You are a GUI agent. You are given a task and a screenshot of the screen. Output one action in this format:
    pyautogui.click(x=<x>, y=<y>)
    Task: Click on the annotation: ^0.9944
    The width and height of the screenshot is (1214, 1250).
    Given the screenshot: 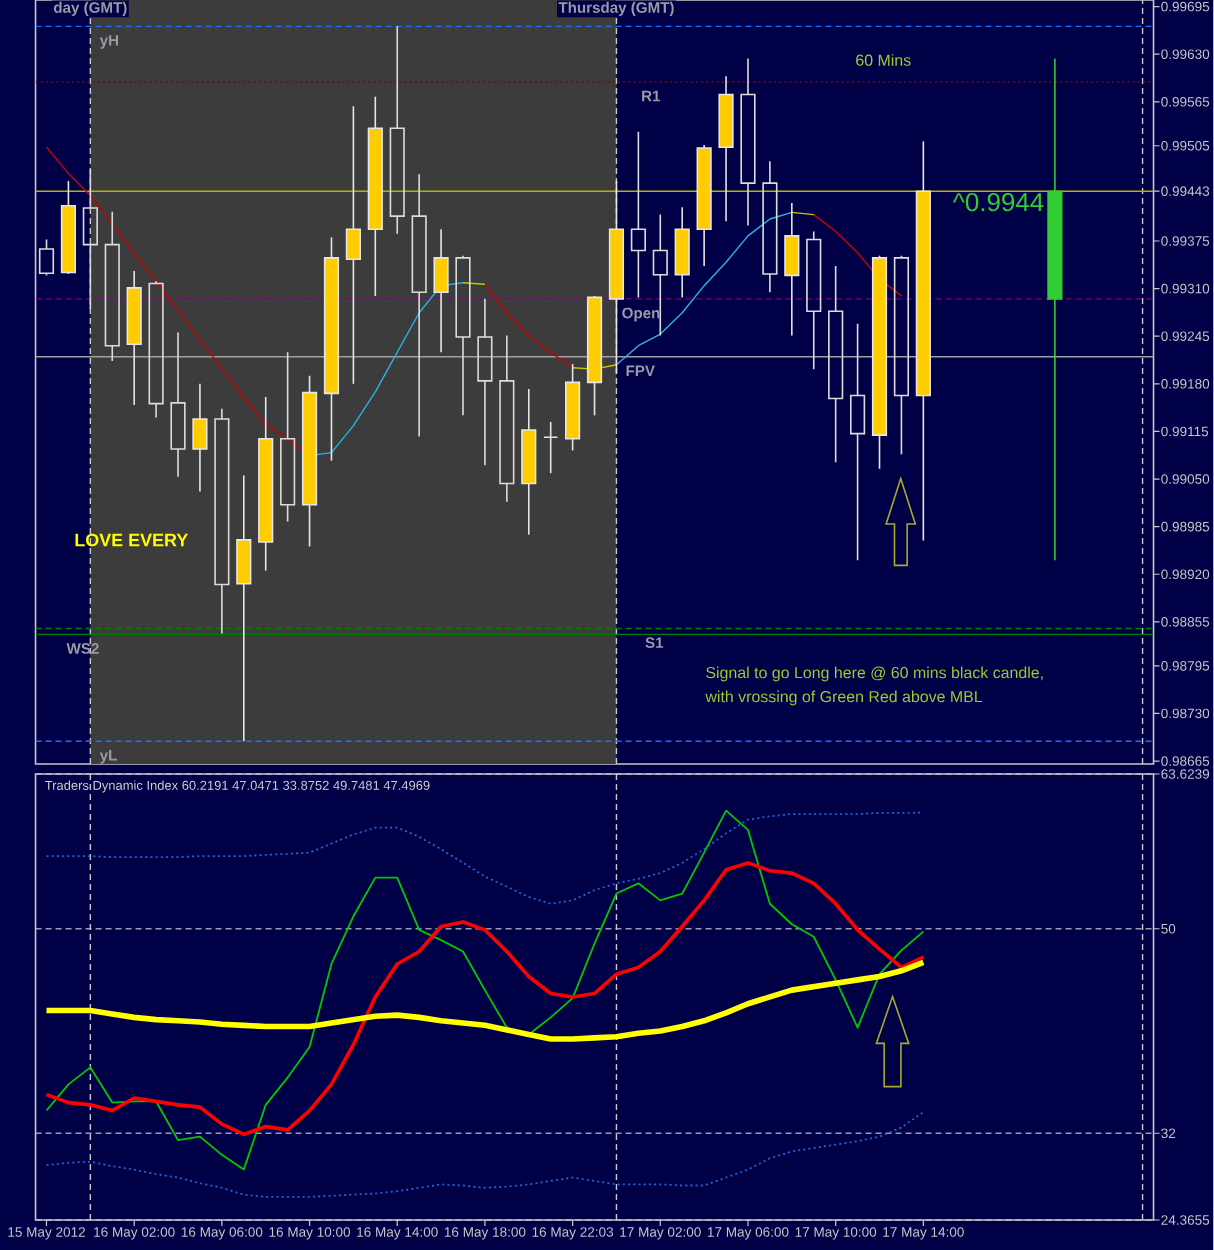 What is the action you would take?
    pyautogui.click(x=998, y=202)
    